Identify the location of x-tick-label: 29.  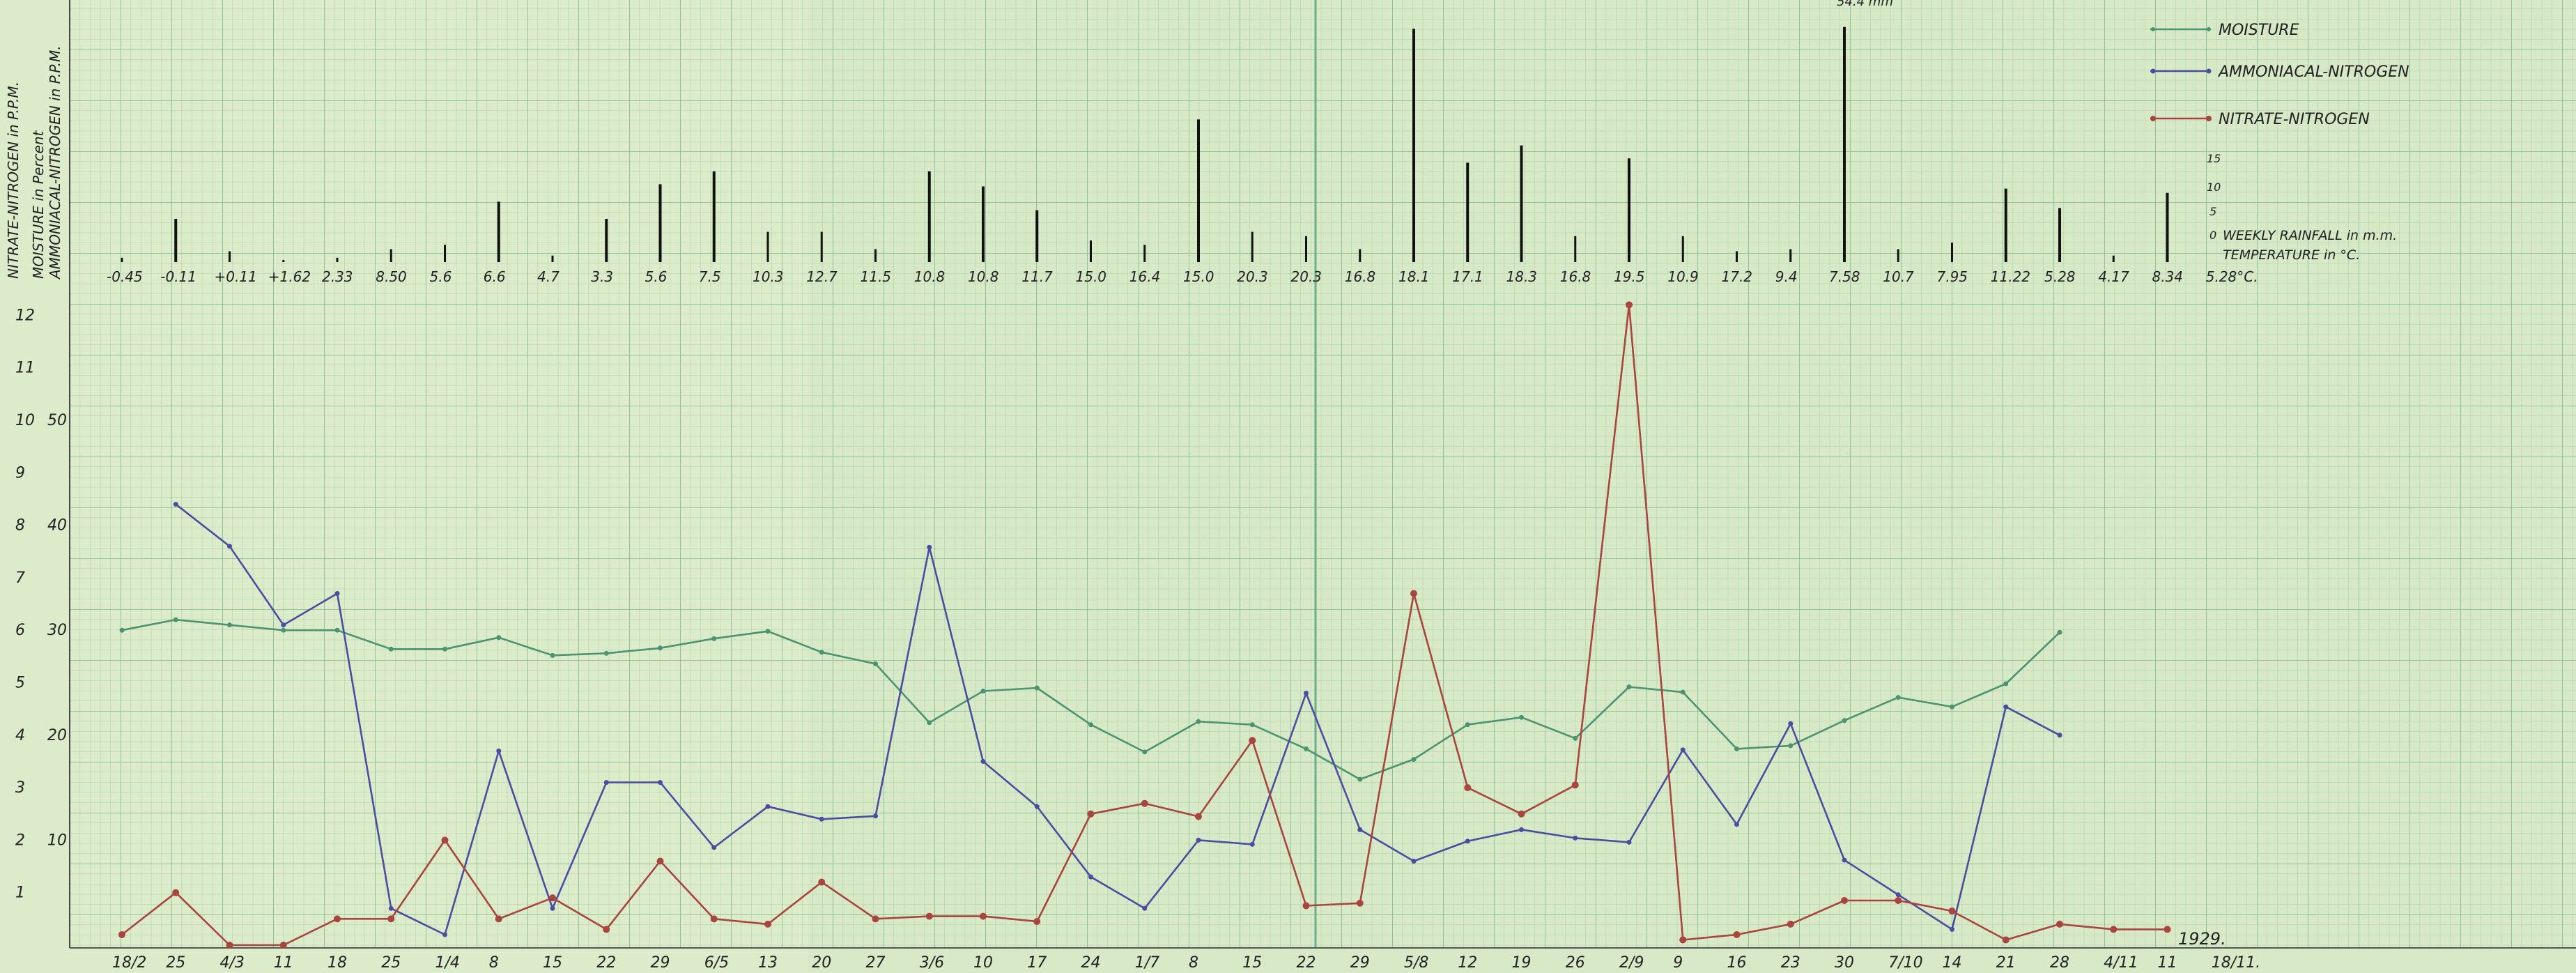
(660, 963).